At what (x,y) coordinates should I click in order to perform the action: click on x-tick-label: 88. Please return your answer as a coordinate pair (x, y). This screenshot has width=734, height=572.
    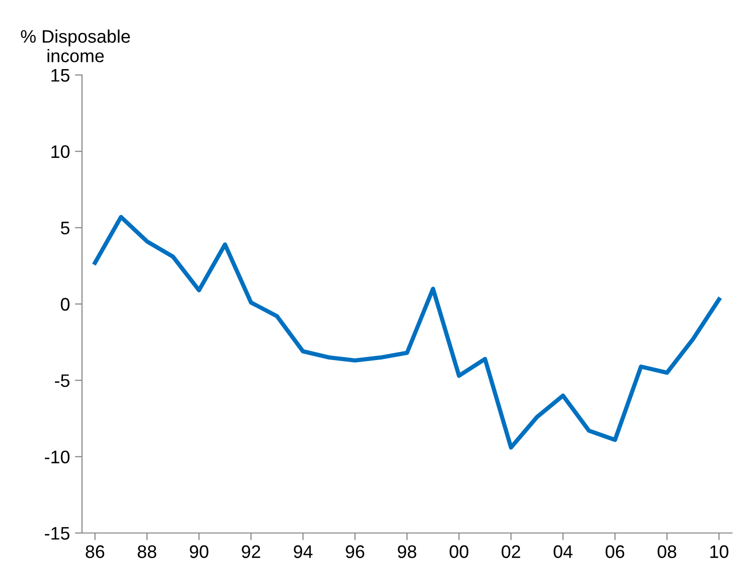
    Looking at the image, I should click on (147, 551).